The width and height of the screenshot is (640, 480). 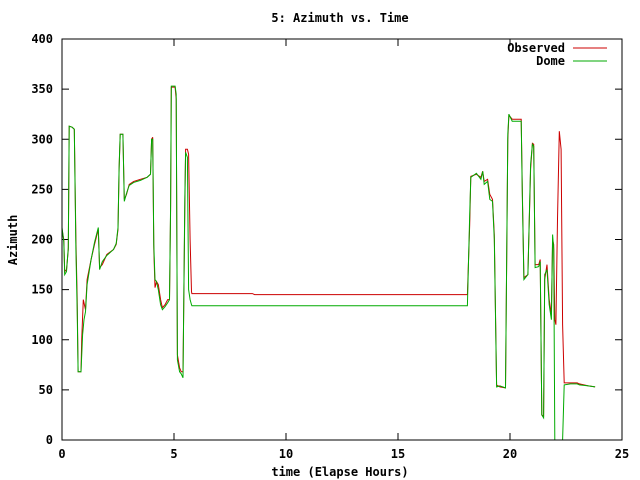 I want to click on y-tick-label: 200, so click(x=42, y=240).